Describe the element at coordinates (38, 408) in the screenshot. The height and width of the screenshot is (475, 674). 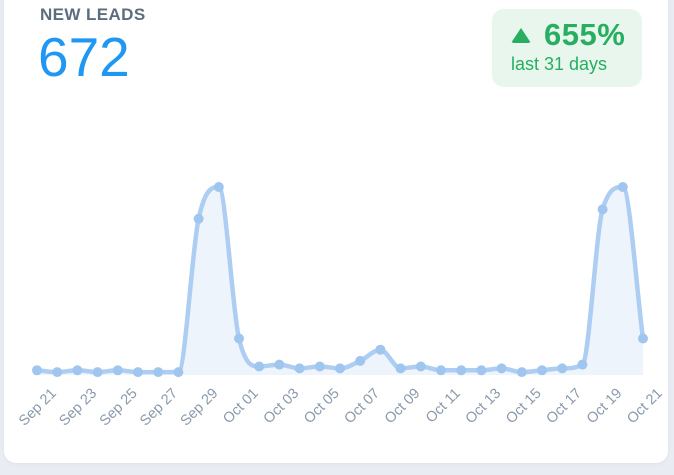
I see `x-axis-label: Sep 21` at that location.